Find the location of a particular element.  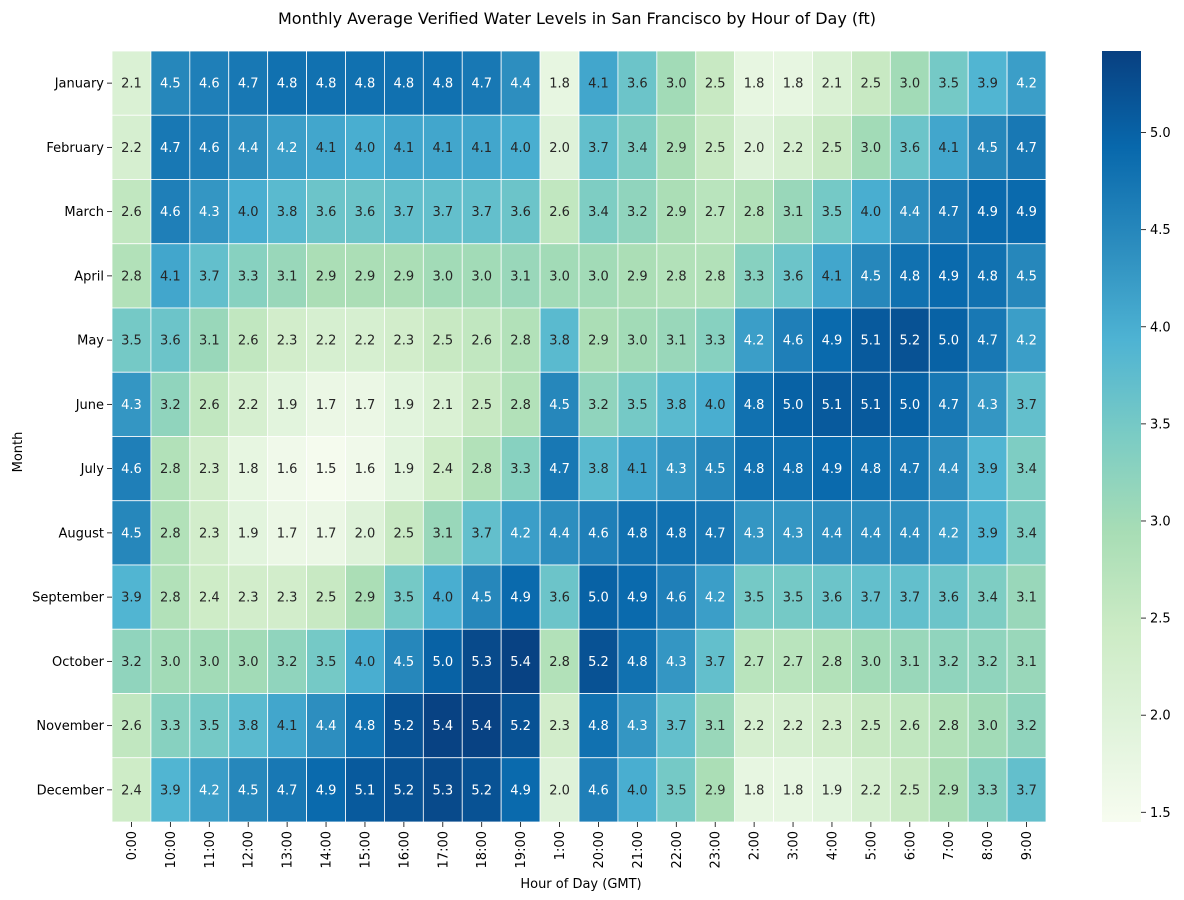

x-tick-label: 23:00 is located at coordinates (716, 849).